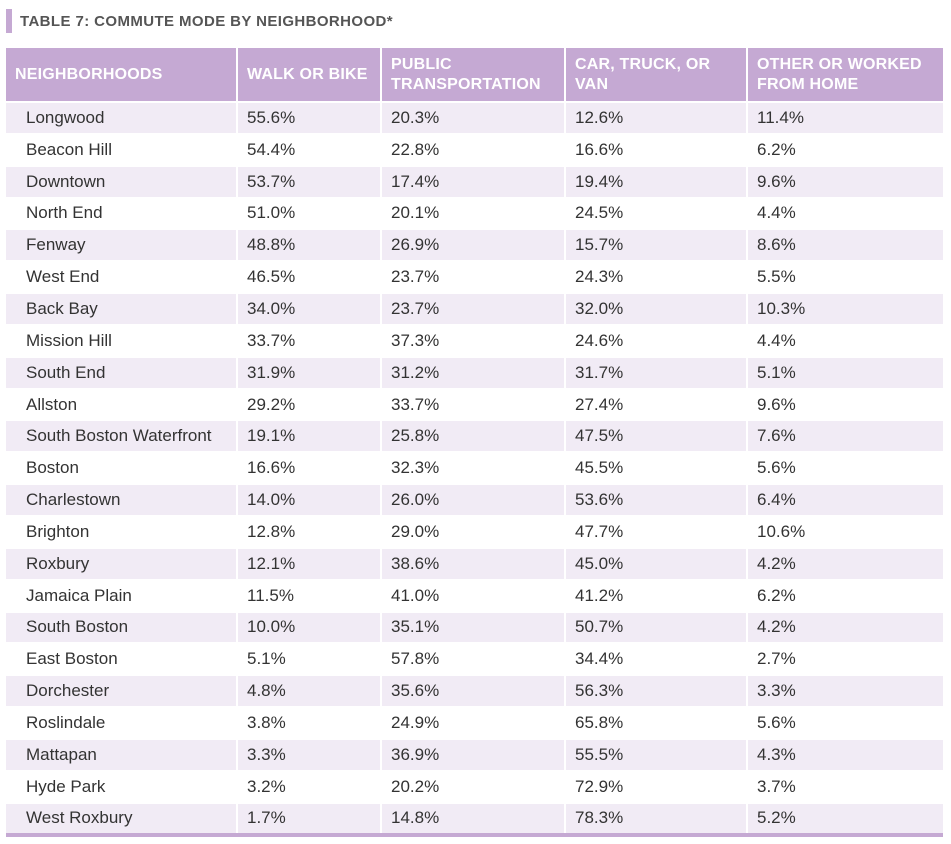 This screenshot has height=844, width=951. Describe the element at coordinates (844, 117) in the screenshot. I see `other-or-worked-from-home-cell: 11.4%` at that location.